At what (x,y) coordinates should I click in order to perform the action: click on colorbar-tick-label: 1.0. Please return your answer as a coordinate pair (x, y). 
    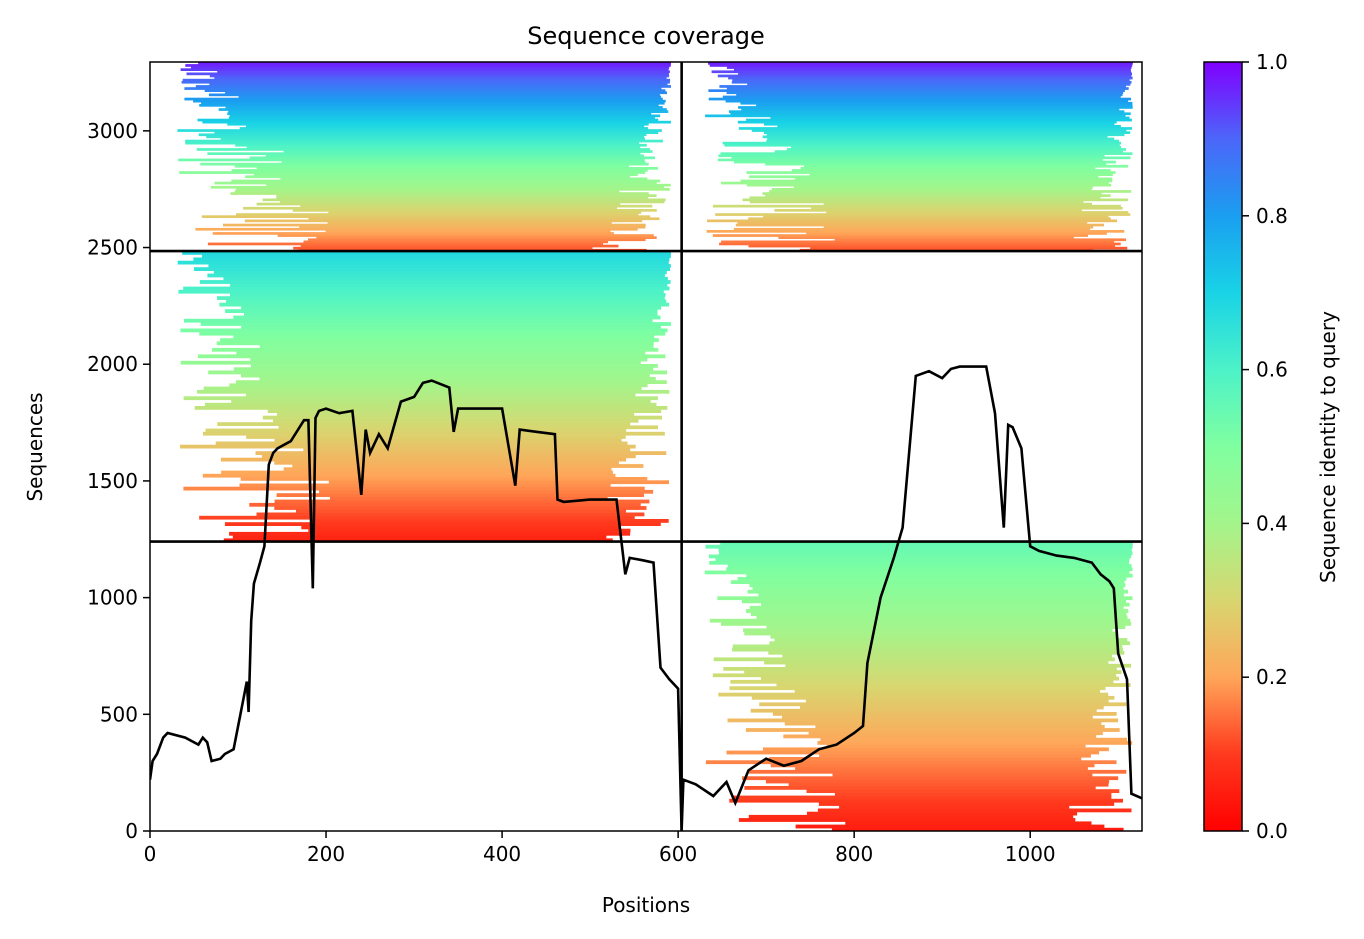
    Looking at the image, I should click on (1272, 62).